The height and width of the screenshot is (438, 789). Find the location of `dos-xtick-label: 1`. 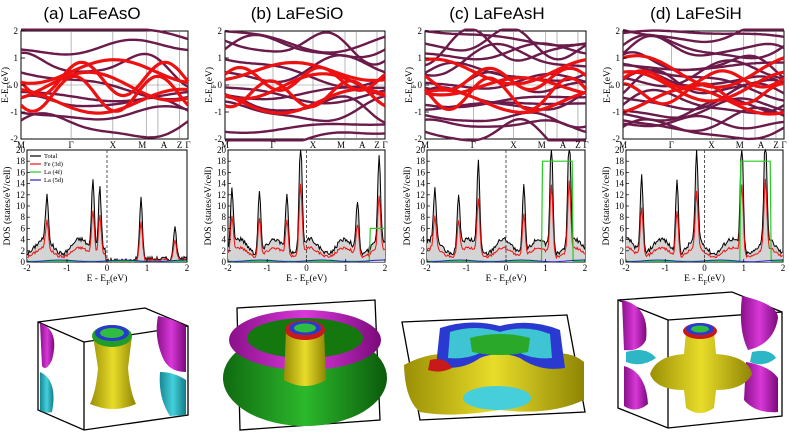

dos-xtick-label: 1 is located at coordinates (545, 268).